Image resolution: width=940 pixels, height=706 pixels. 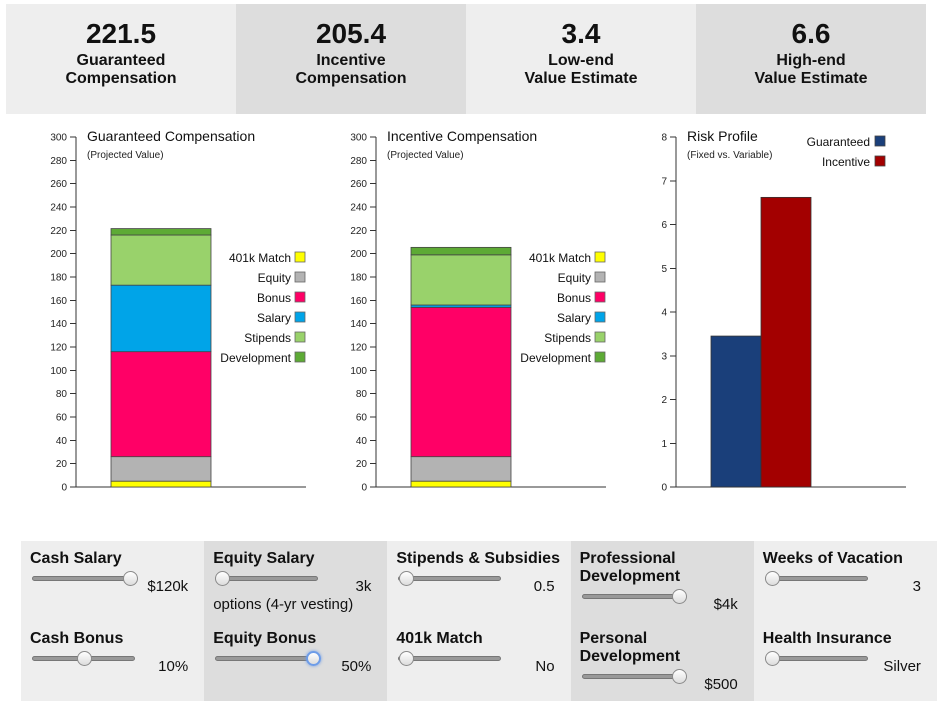 I want to click on stat-label: Incentive Compensation, so click(x=351, y=69).